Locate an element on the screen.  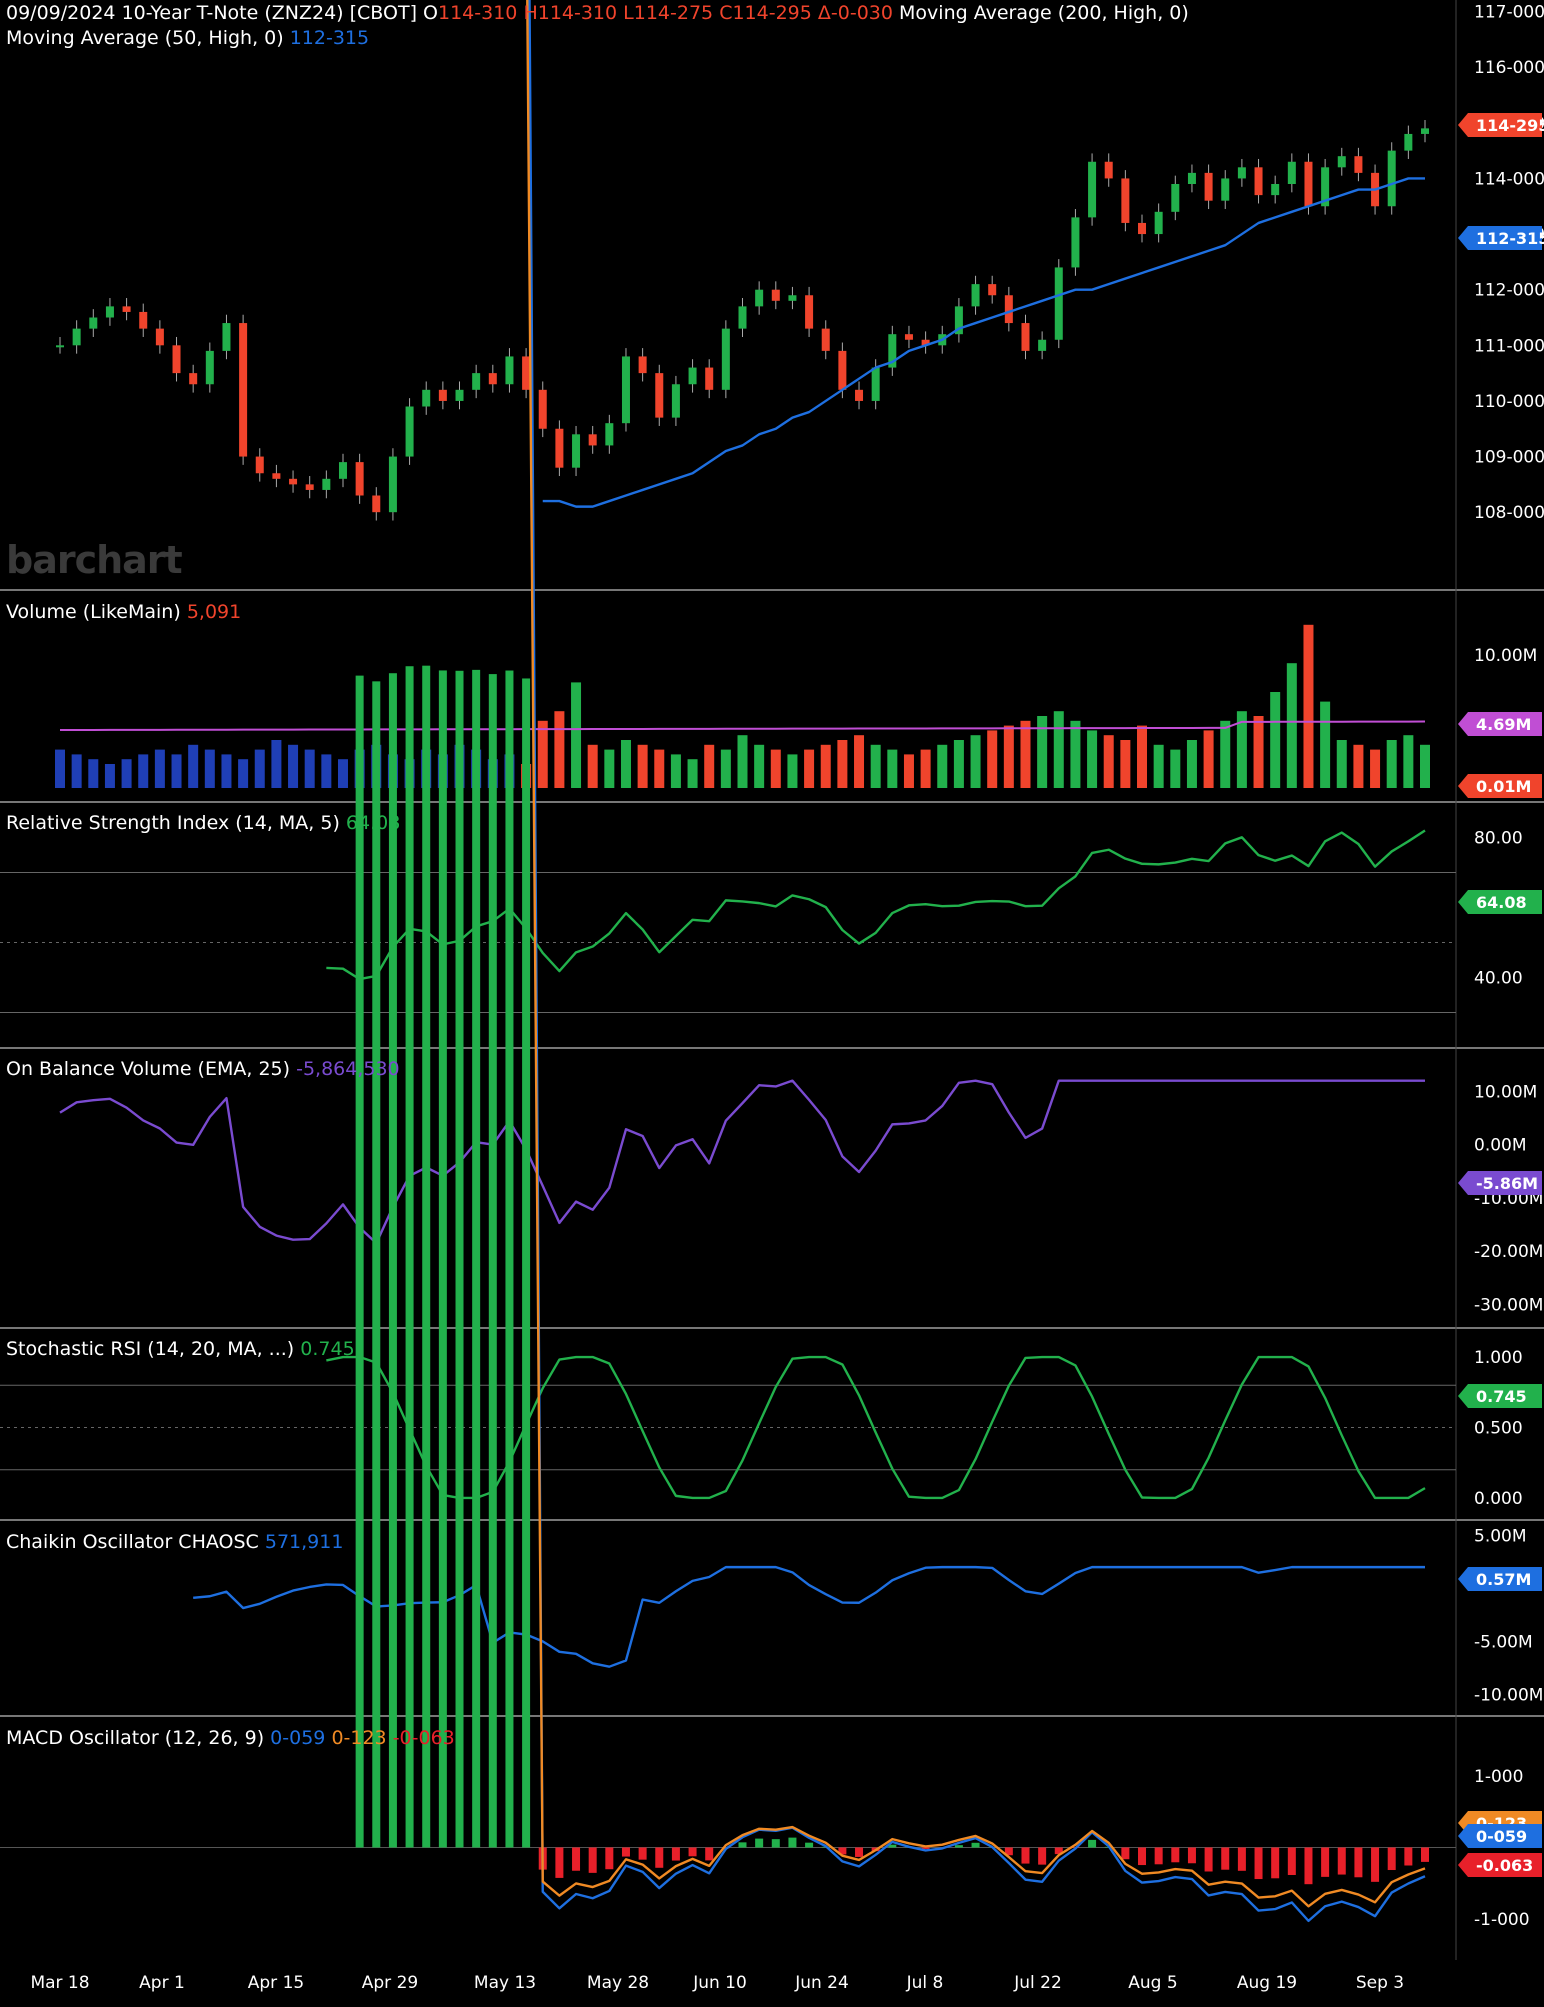
x-axis-label: Aug 19 is located at coordinates (1267, 1983).